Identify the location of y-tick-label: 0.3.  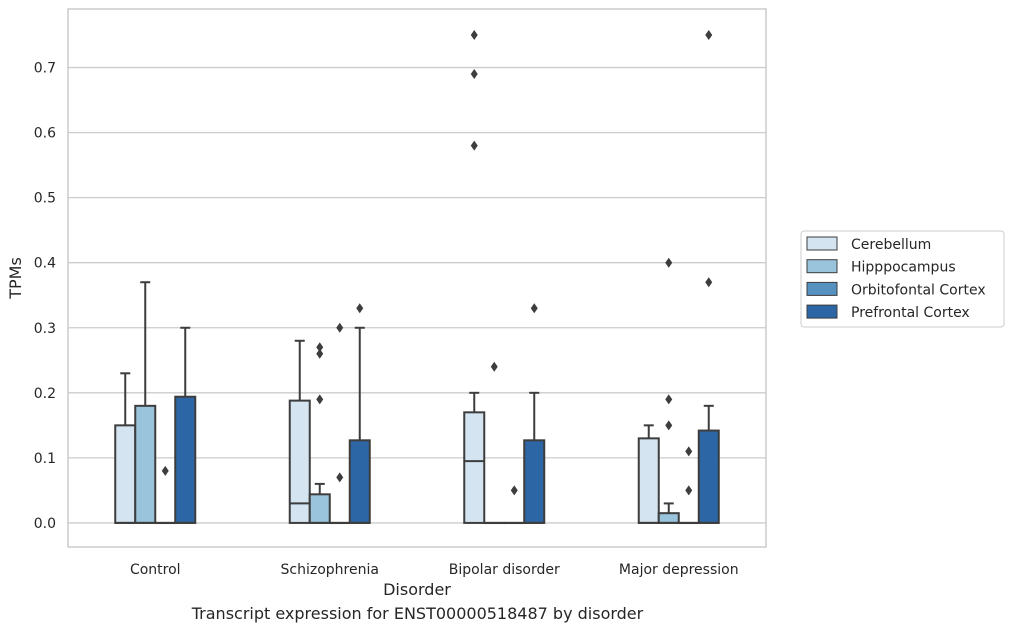
(45, 329).